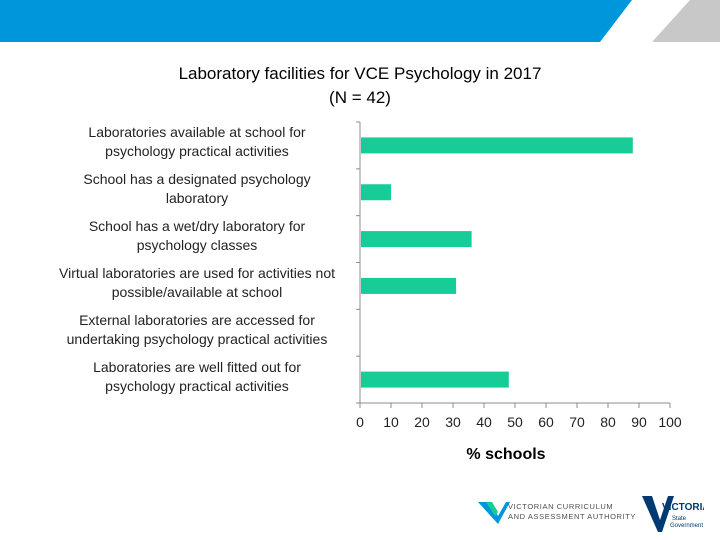 This screenshot has width=720, height=540. I want to click on vcaa-logo-icon, so click(494, 513).